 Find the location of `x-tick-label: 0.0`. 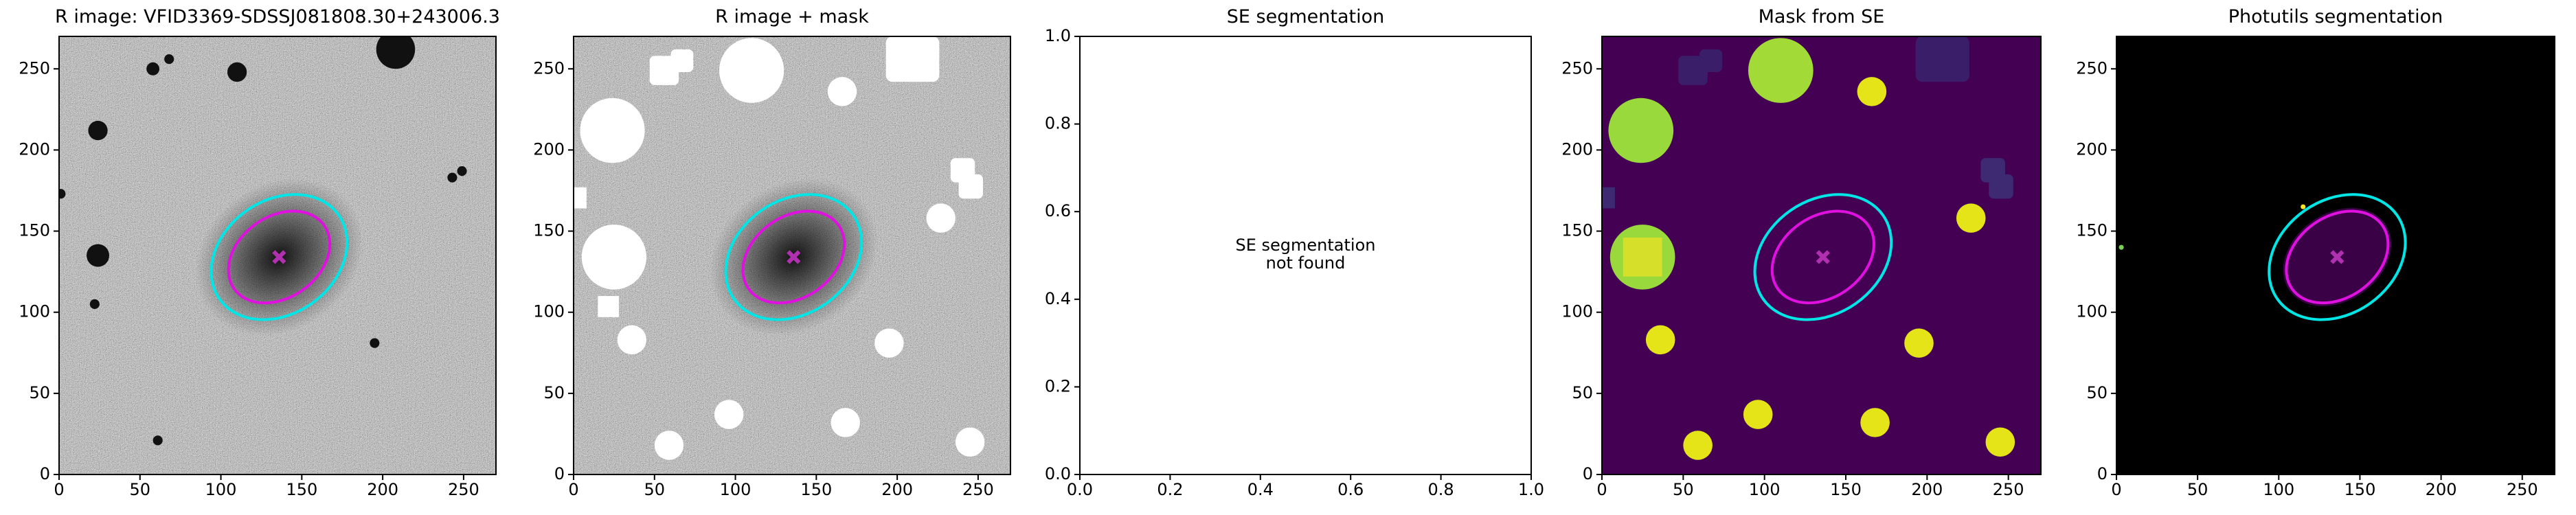

x-tick-label: 0.0 is located at coordinates (1080, 489).